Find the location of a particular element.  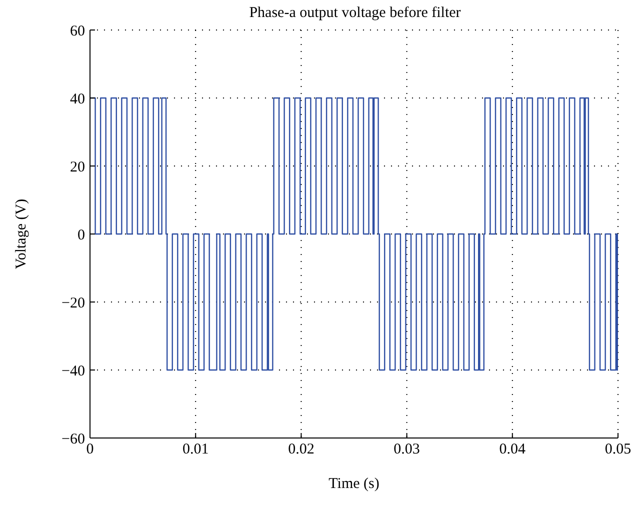

chart-title: Phase-a output voltage before filter is located at coordinates (355, 13).